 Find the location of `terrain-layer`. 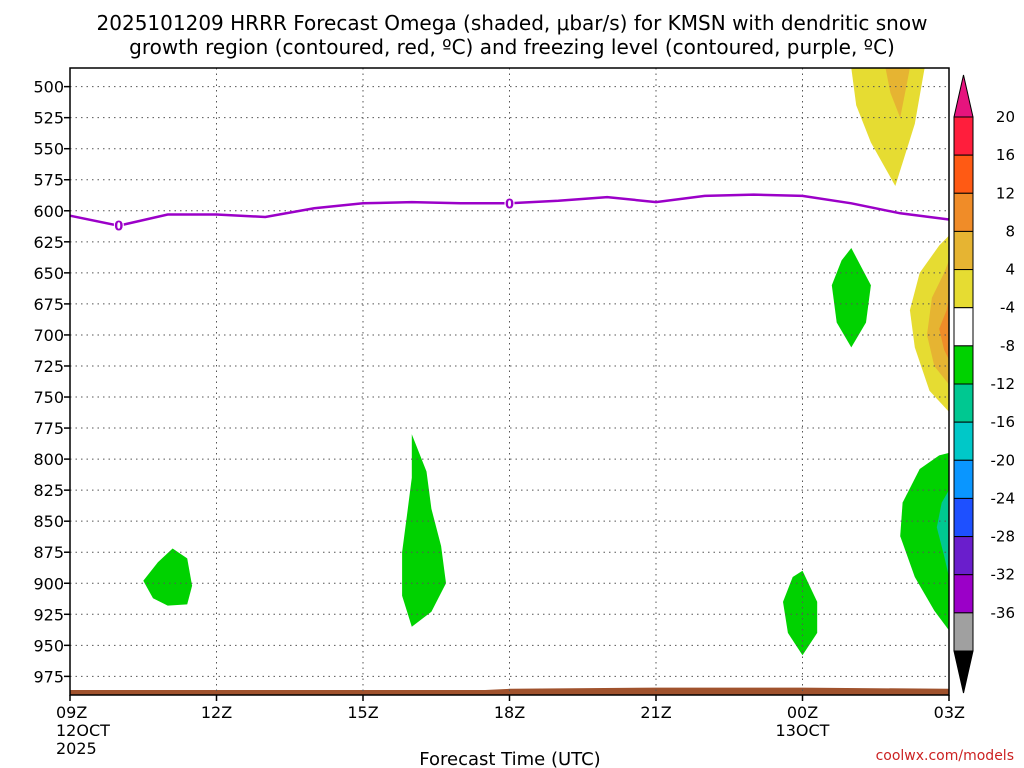

terrain-layer is located at coordinates (509, 691).